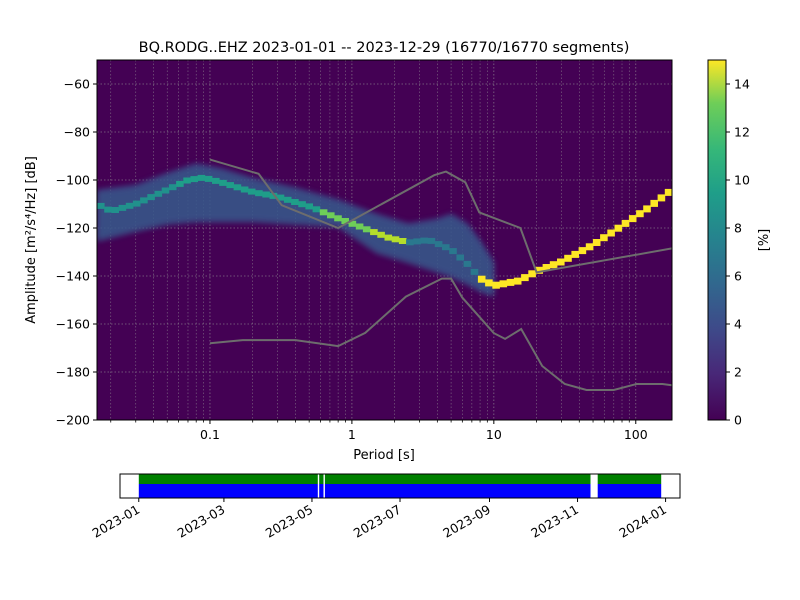 The width and height of the screenshot is (800, 600). I want to click on x-tick-label: 1, so click(352, 434).